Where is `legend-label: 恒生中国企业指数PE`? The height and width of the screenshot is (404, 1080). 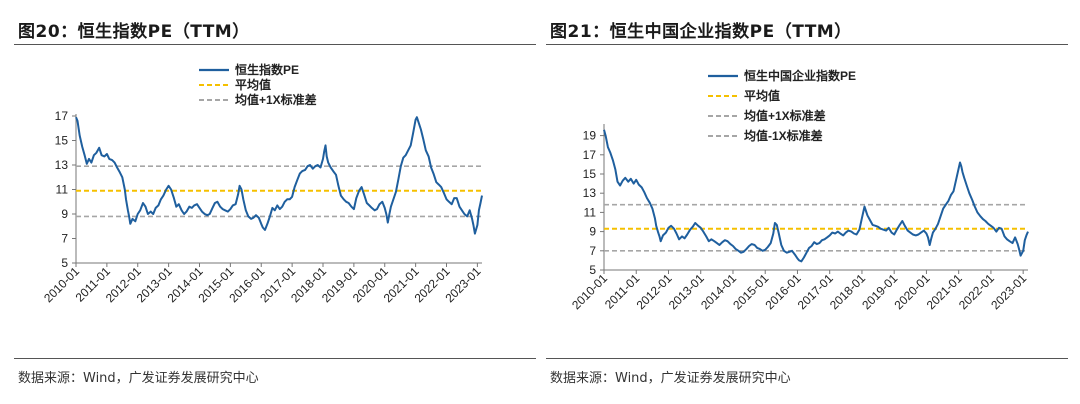
legend-label: 恒生中国企业指数PE is located at coordinates (800, 75).